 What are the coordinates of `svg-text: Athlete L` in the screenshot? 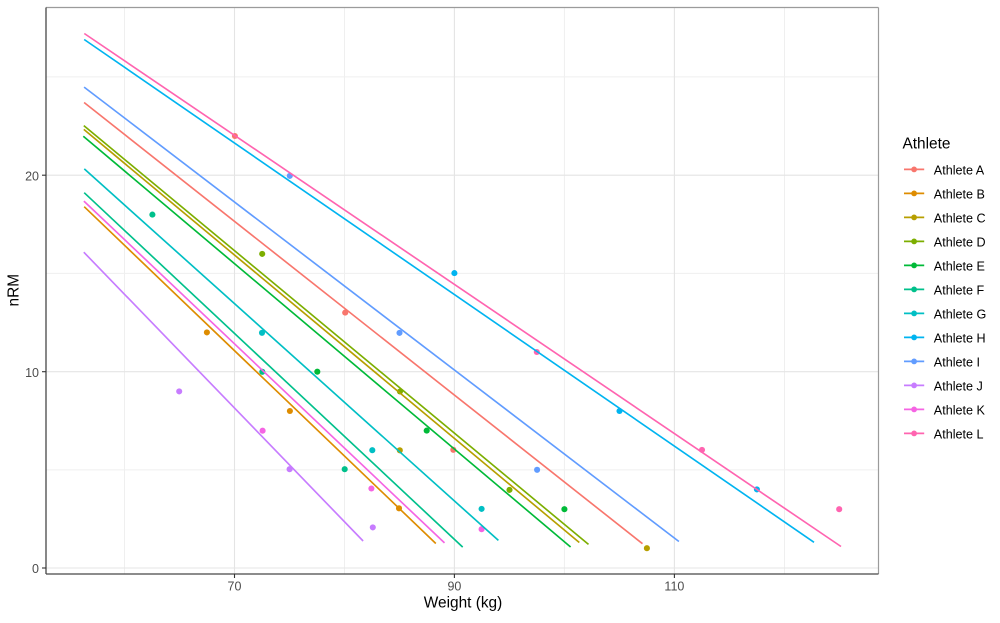 It's located at (959, 435).